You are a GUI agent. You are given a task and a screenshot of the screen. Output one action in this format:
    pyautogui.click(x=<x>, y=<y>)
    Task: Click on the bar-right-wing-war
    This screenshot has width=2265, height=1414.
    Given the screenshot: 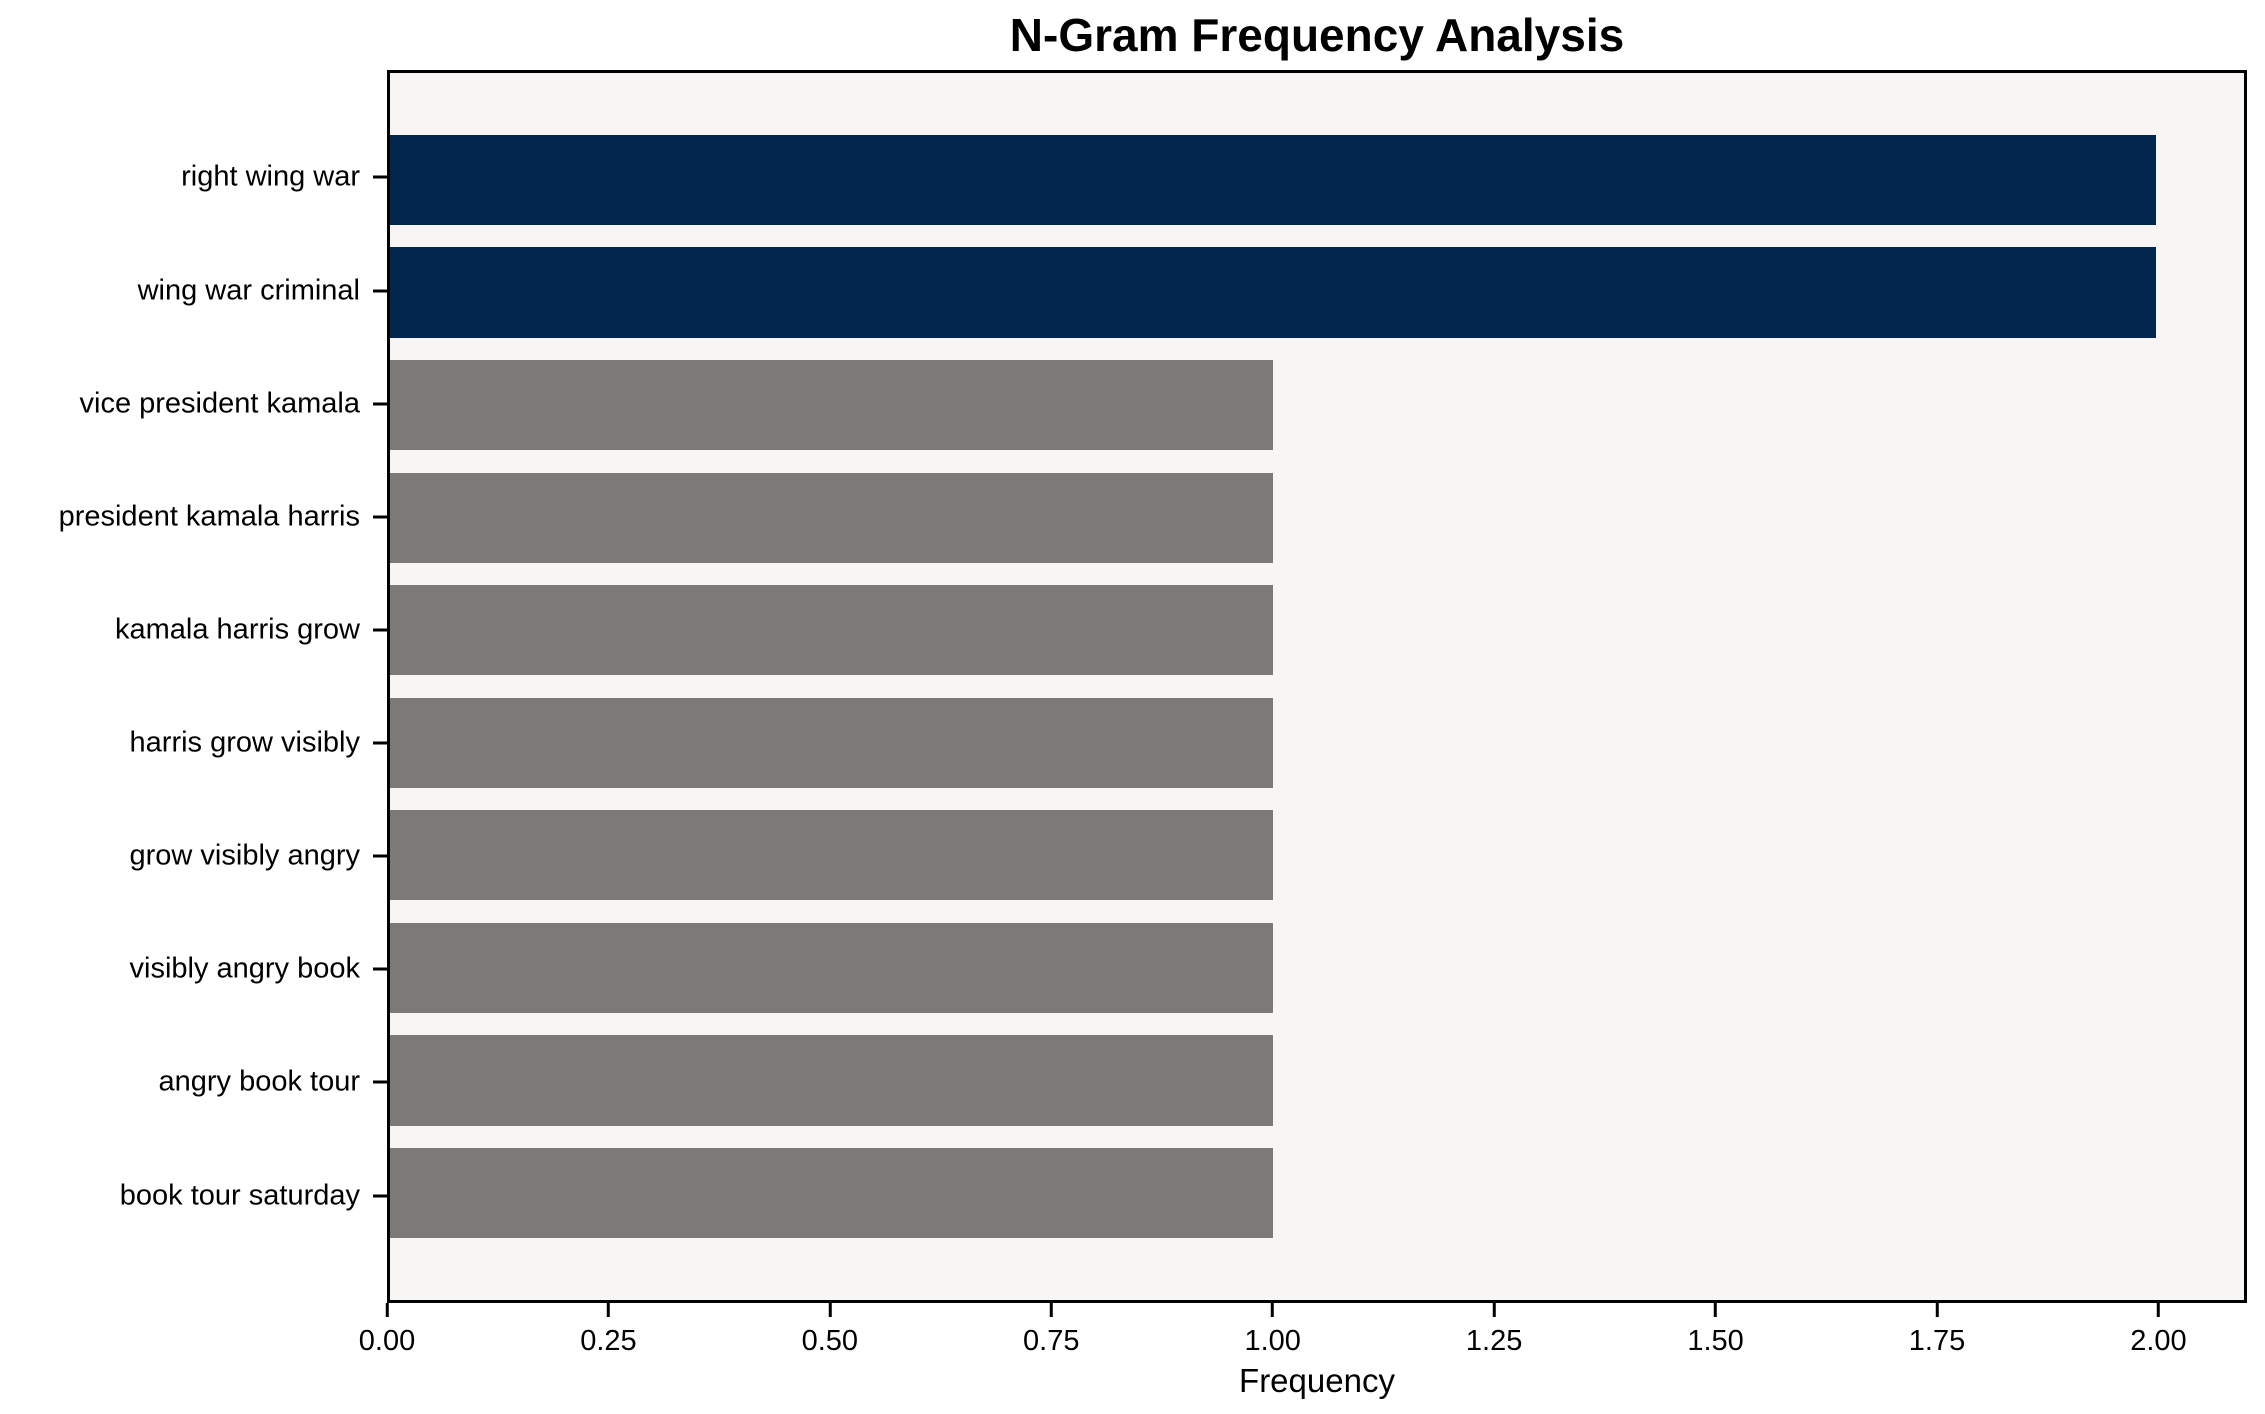 What is the action you would take?
    pyautogui.click(x=1273, y=179)
    